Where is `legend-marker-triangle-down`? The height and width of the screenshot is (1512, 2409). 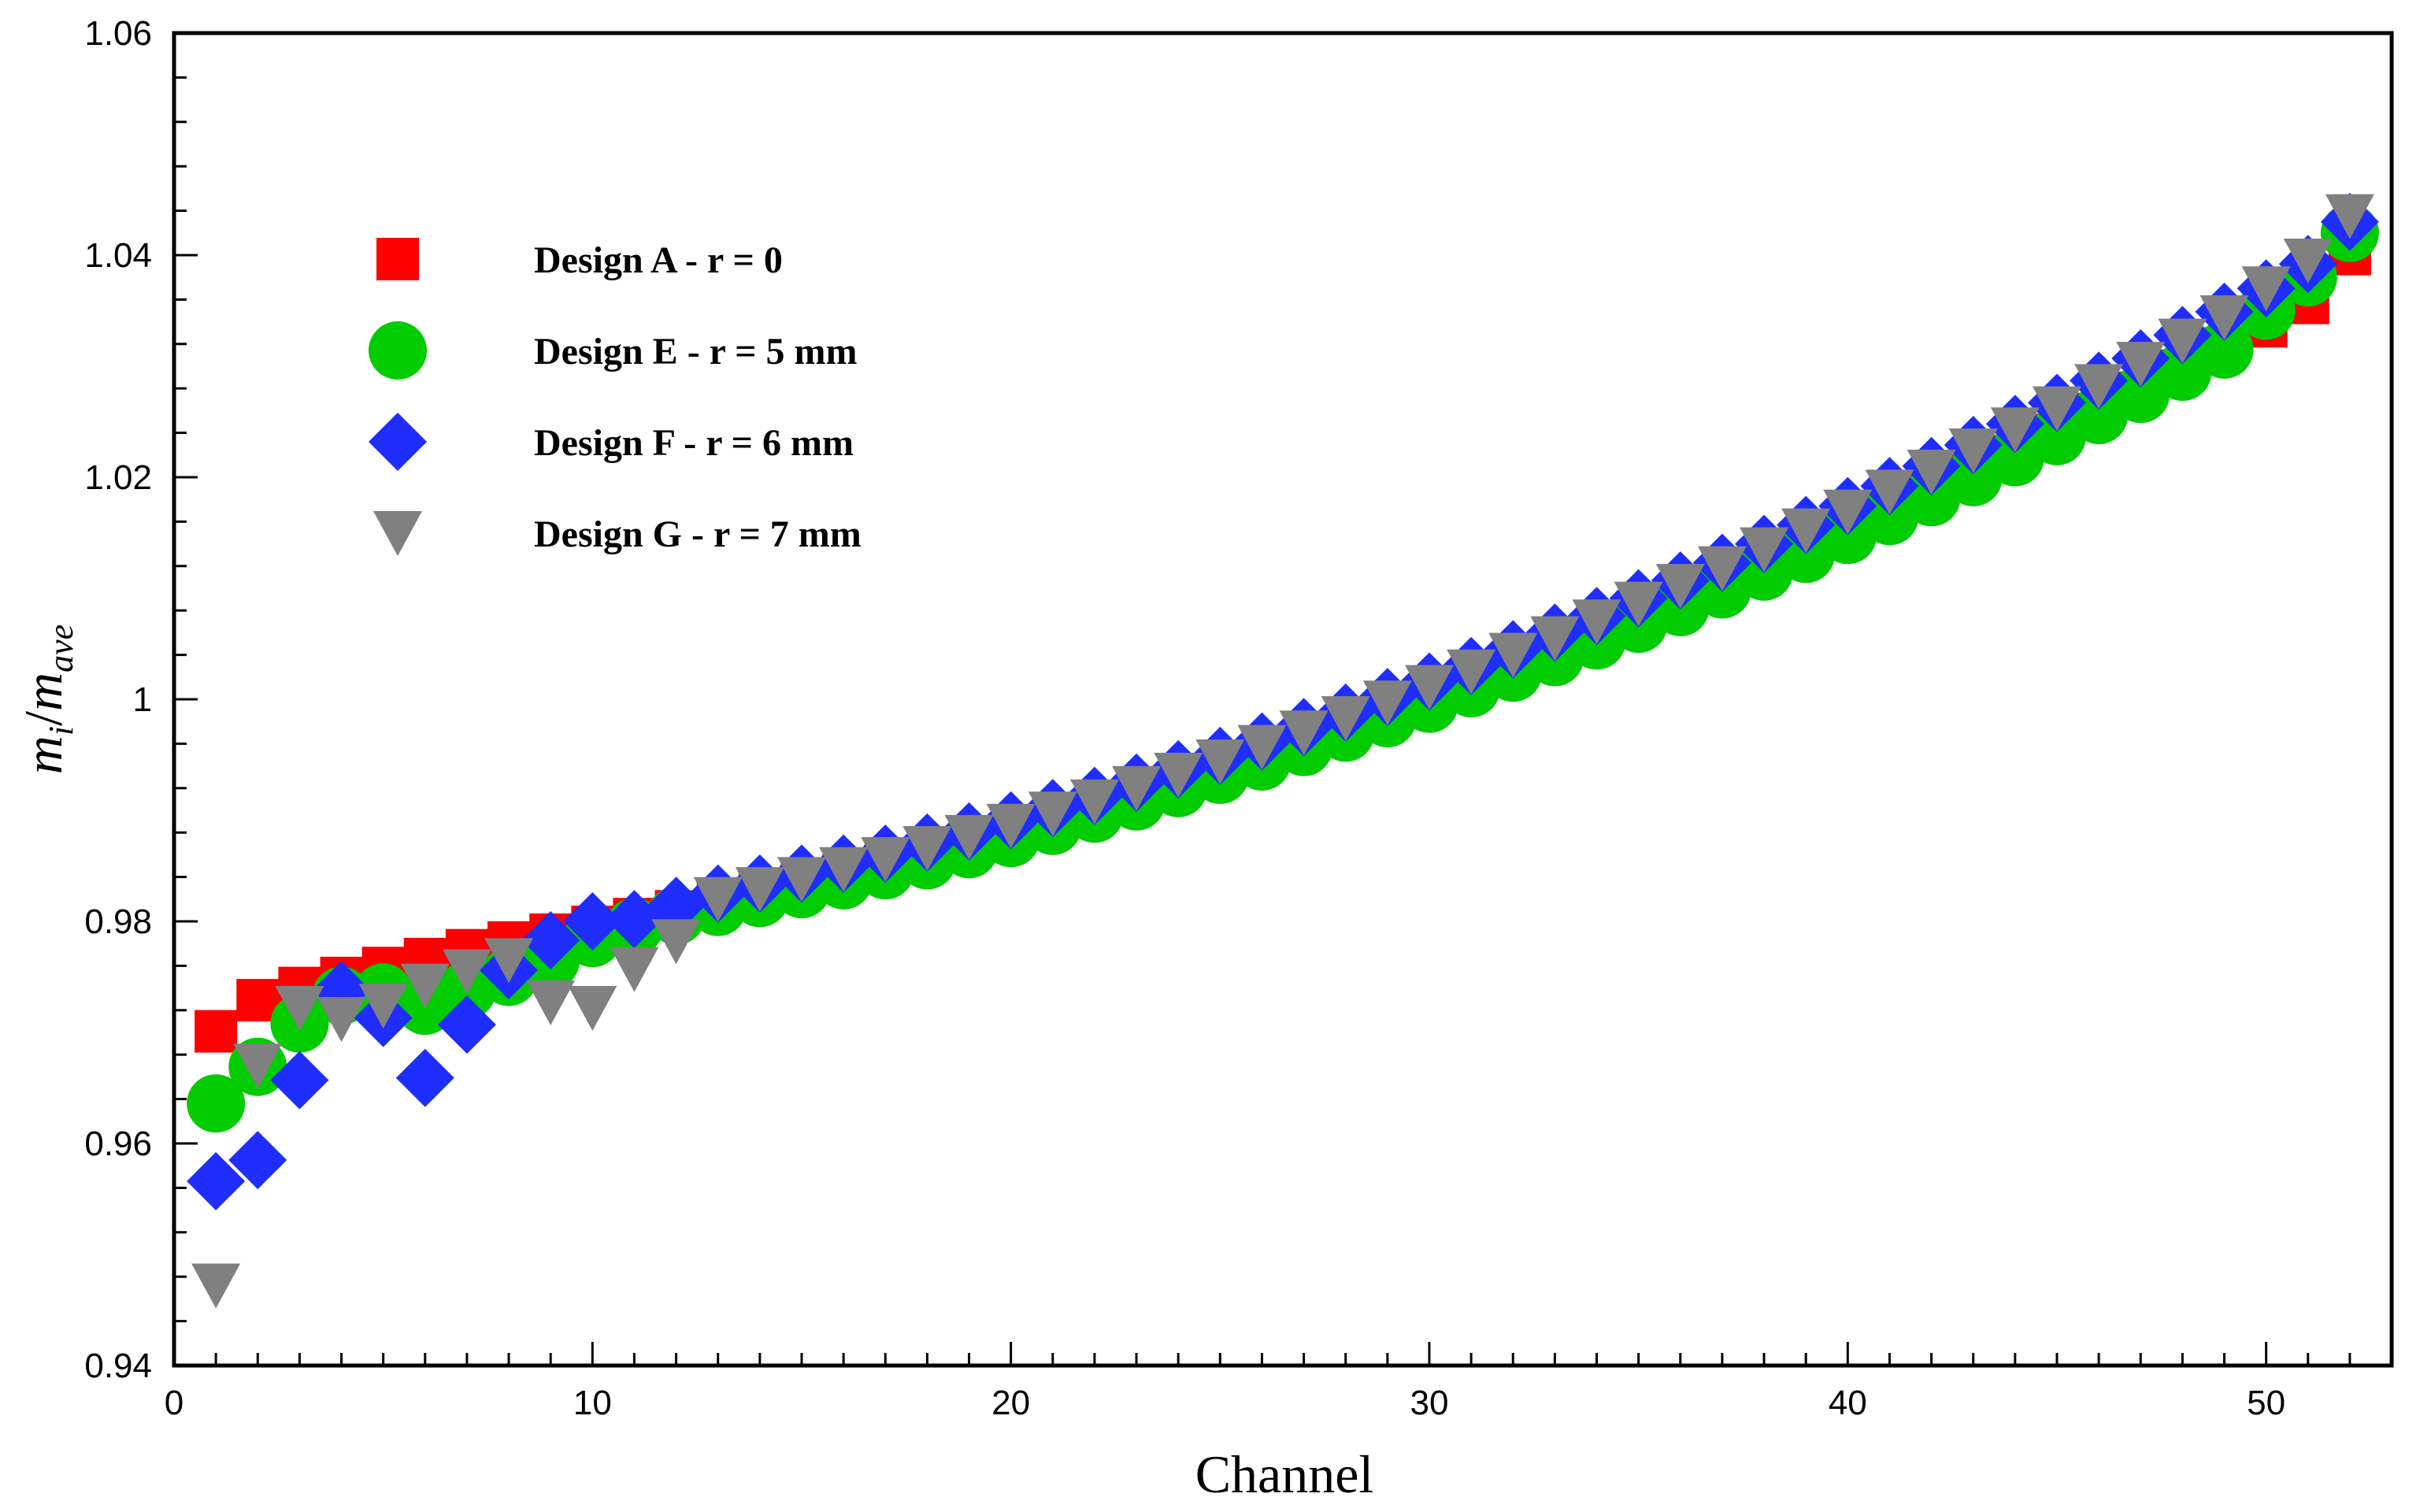 legend-marker-triangle-down is located at coordinates (397, 533).